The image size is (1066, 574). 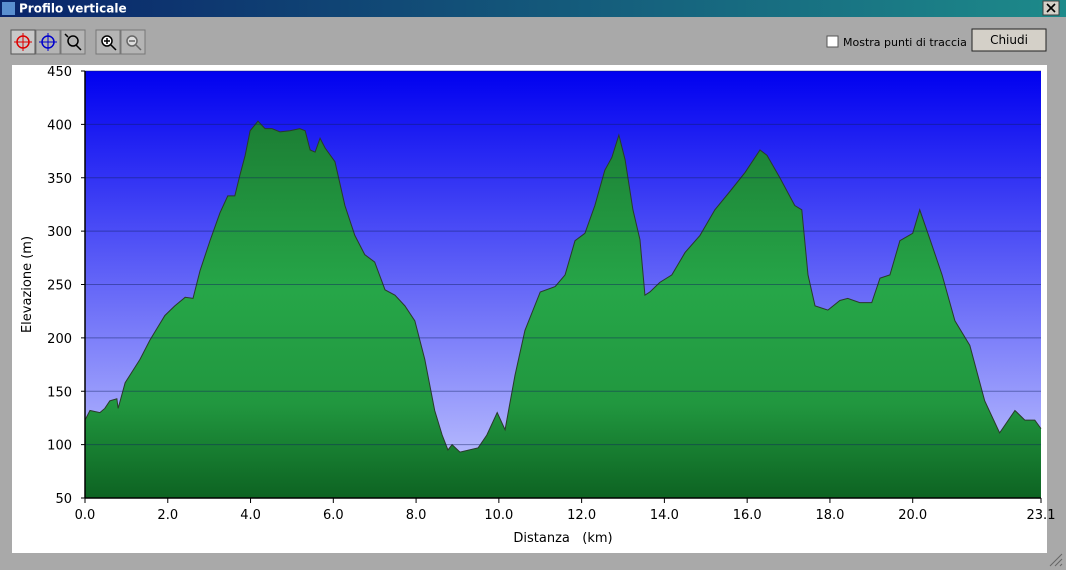 What do you see at coordinates (912, 515) in the screenshot?
I see `x-tick-label: 20.0` at bounding box center [912, 515].